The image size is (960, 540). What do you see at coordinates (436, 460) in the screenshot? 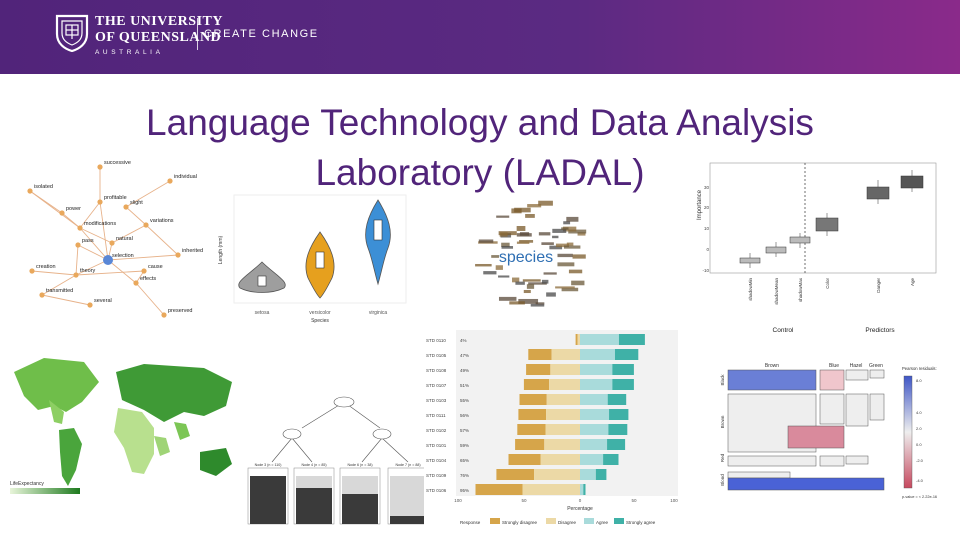
I see `likert-row-label: STD 0104` at bounding box center [436, 460].